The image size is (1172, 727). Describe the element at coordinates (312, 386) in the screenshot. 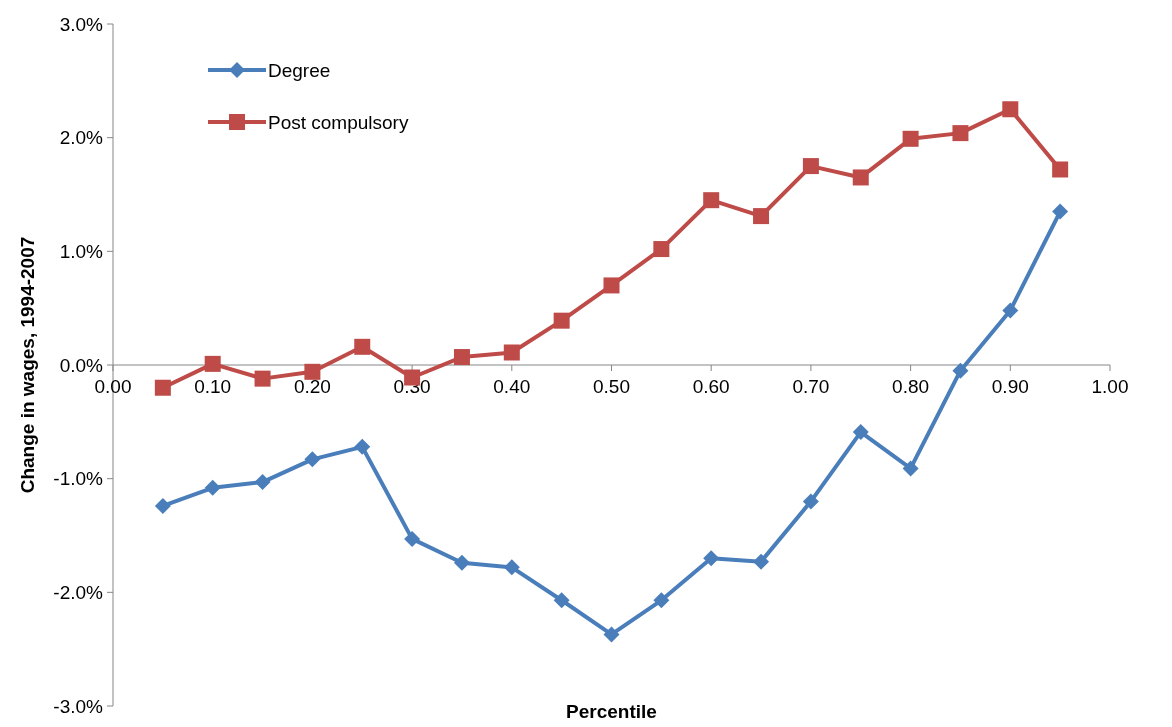

I see `x-tick-label: 0.20` at that location.